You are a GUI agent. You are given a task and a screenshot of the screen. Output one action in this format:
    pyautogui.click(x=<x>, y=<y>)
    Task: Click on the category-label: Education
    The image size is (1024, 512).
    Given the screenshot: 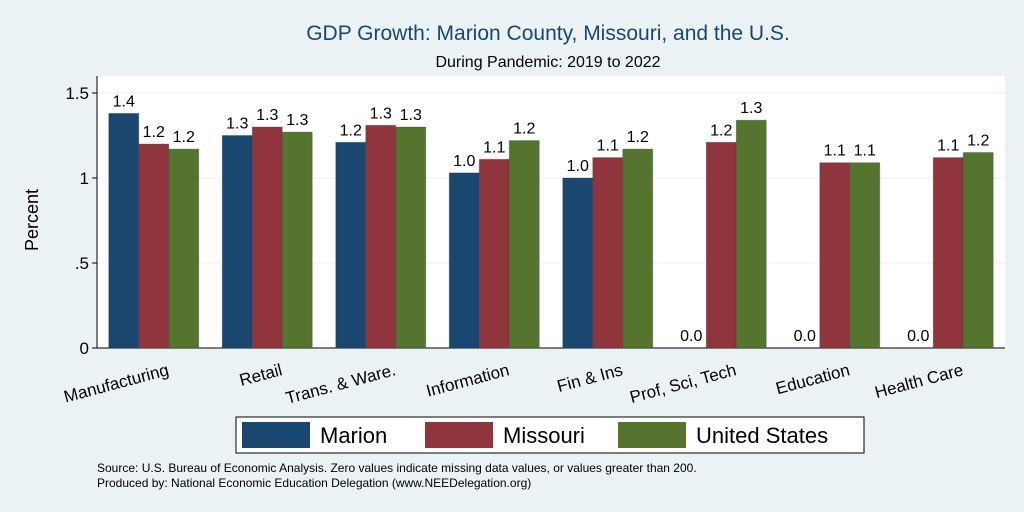 What is the action you would take?
    pyautogui.click(x=813, y=379)
    